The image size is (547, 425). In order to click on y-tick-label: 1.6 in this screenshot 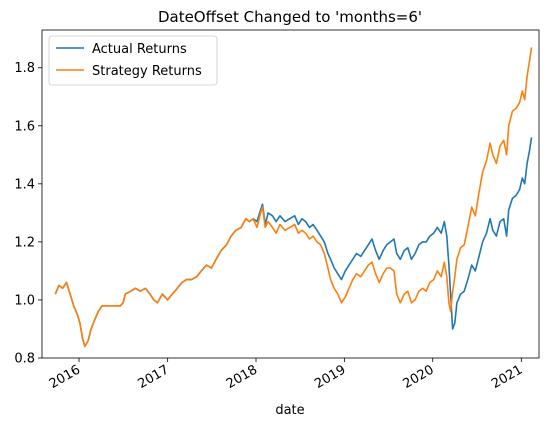, I will do `click(24, 126)`.